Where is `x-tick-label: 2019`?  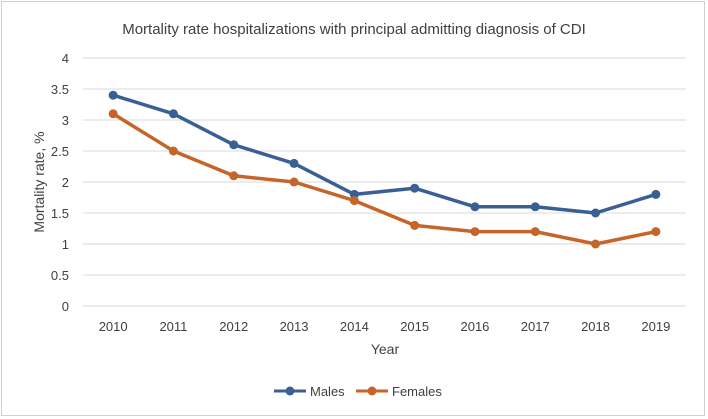 x-tick-label: 2019 is located at coordinates (655, 326).